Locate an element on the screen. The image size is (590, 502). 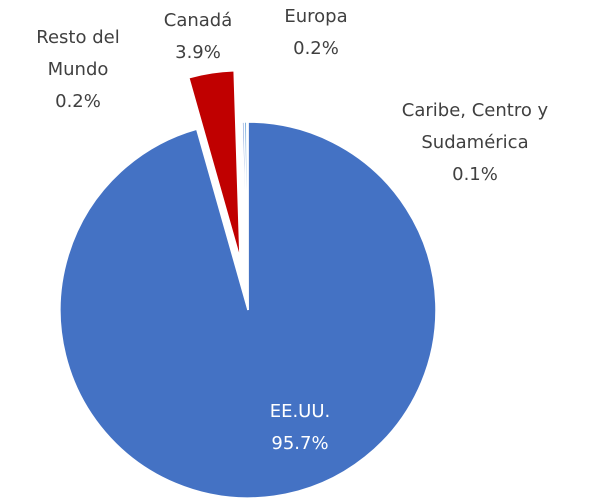
category-name: Europa is located at coordinates (316, 16).